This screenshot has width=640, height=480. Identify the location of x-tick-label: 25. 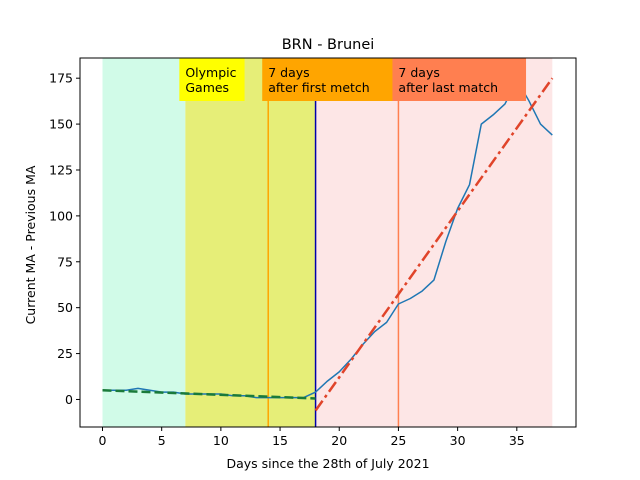
(398, 440).